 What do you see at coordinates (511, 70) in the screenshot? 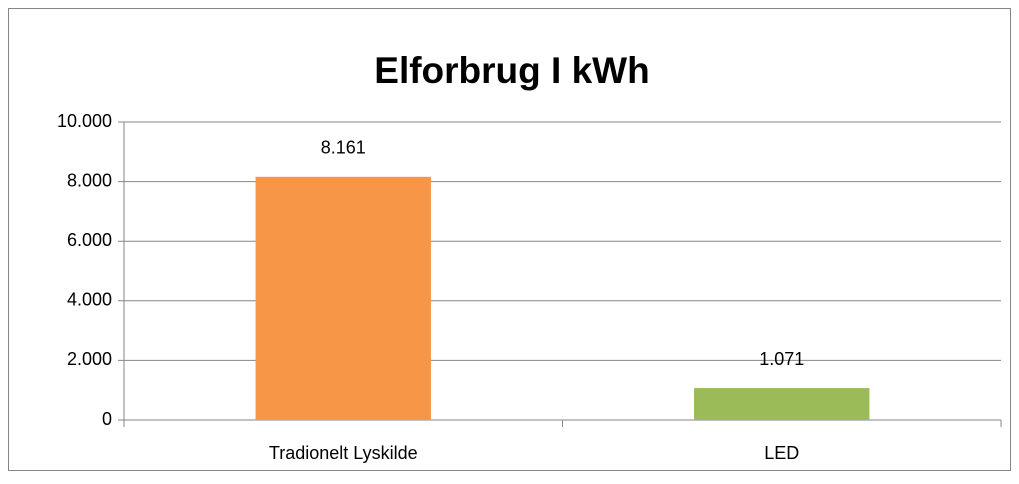
I see `chart-title: Elforbrug I kWh` at bounding box center [511, 70].